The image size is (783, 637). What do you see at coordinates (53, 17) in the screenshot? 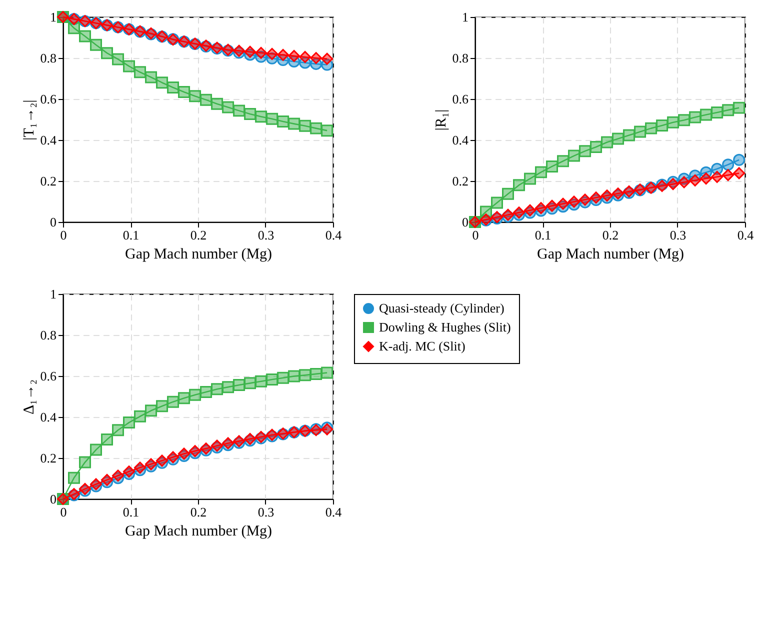
I see `y-tick-label: 1` at bounding box center [53, 17].